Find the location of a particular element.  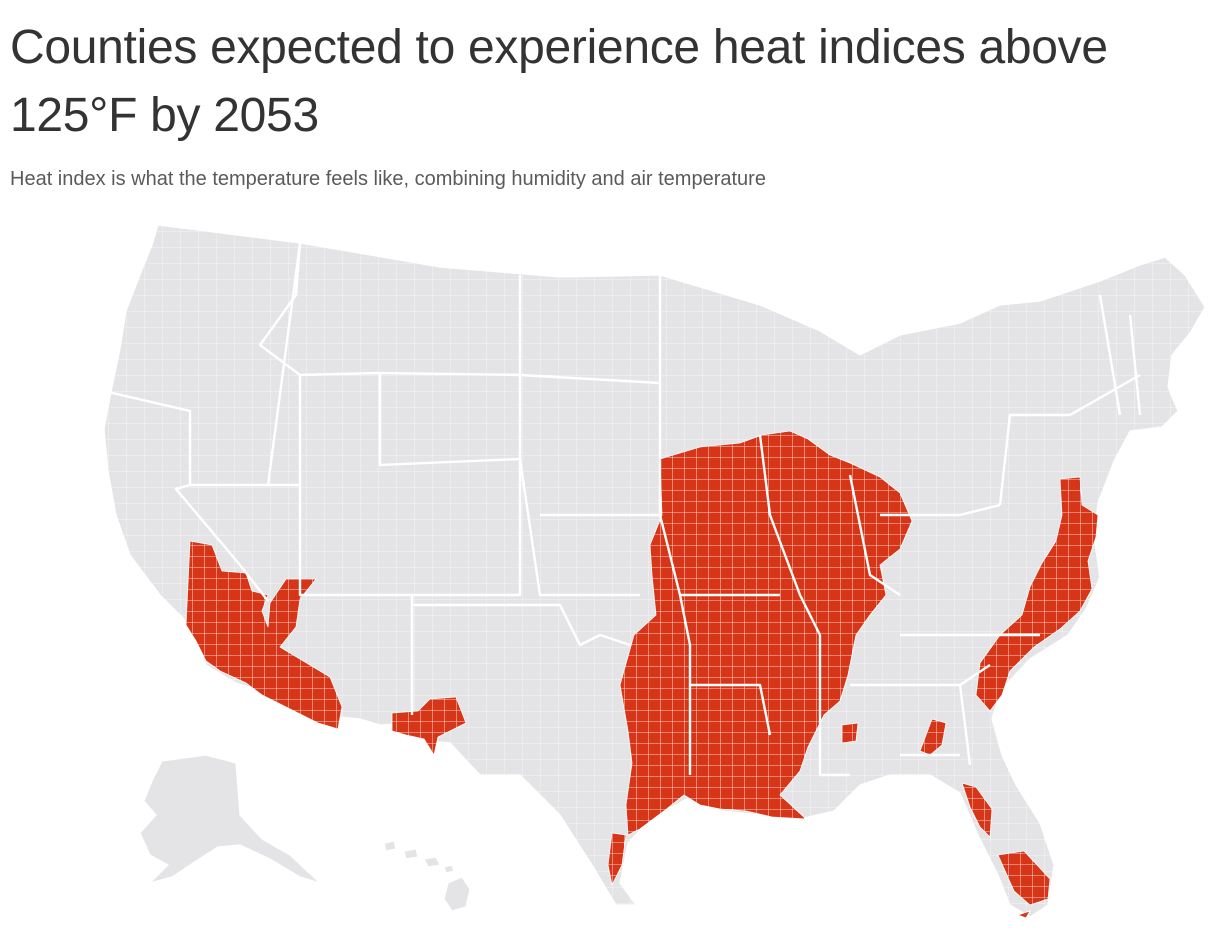

alaska-land is located at coordinates (230, 819).